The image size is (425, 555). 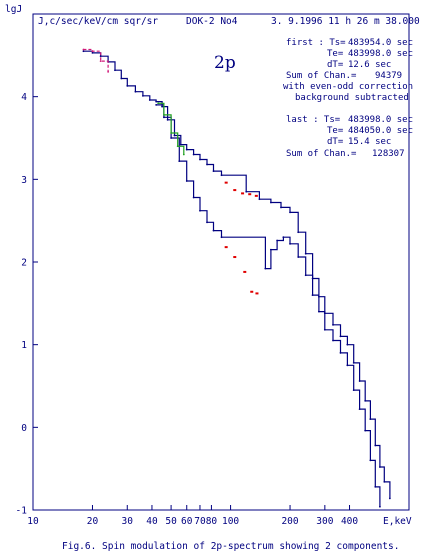 I want to click on instrument-label: DOK-2 No4, so click(x=212, y=21).